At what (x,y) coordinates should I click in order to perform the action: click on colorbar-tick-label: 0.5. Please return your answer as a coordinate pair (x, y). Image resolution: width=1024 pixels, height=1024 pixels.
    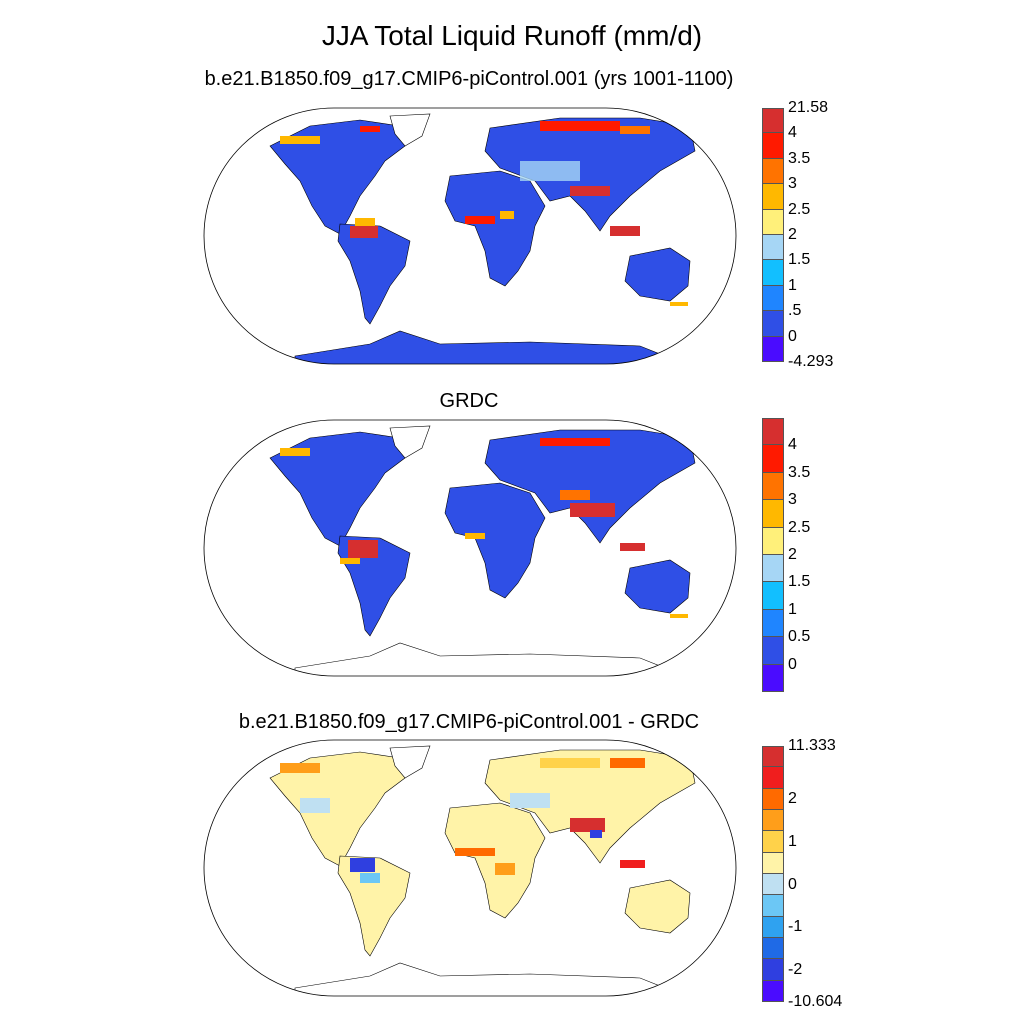
    Looking at the image, I should click on (799, 637).